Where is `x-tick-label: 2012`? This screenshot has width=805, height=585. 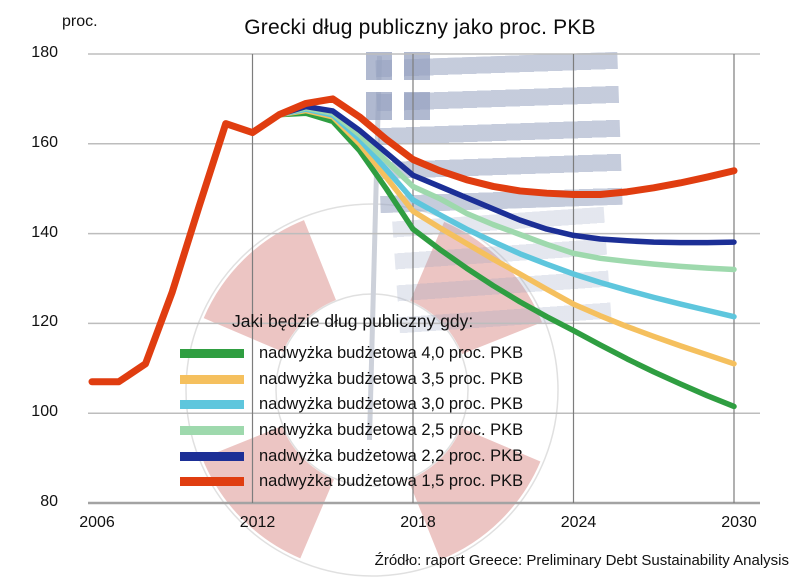 x-tick-label: 2012 is located at coordinates (257, 522).